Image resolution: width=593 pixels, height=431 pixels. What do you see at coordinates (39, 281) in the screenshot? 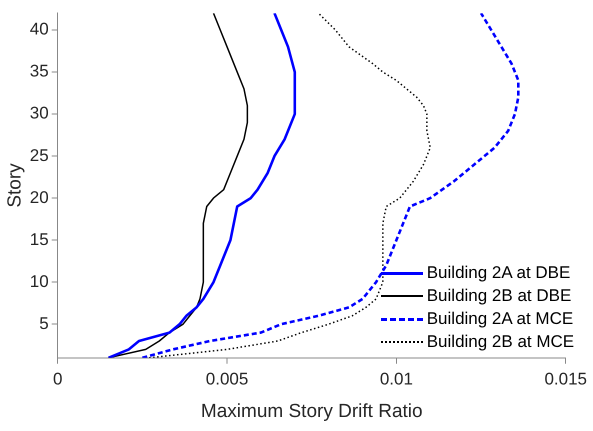
I see `y-tick-label: 10` at bounding box center [39, 281].